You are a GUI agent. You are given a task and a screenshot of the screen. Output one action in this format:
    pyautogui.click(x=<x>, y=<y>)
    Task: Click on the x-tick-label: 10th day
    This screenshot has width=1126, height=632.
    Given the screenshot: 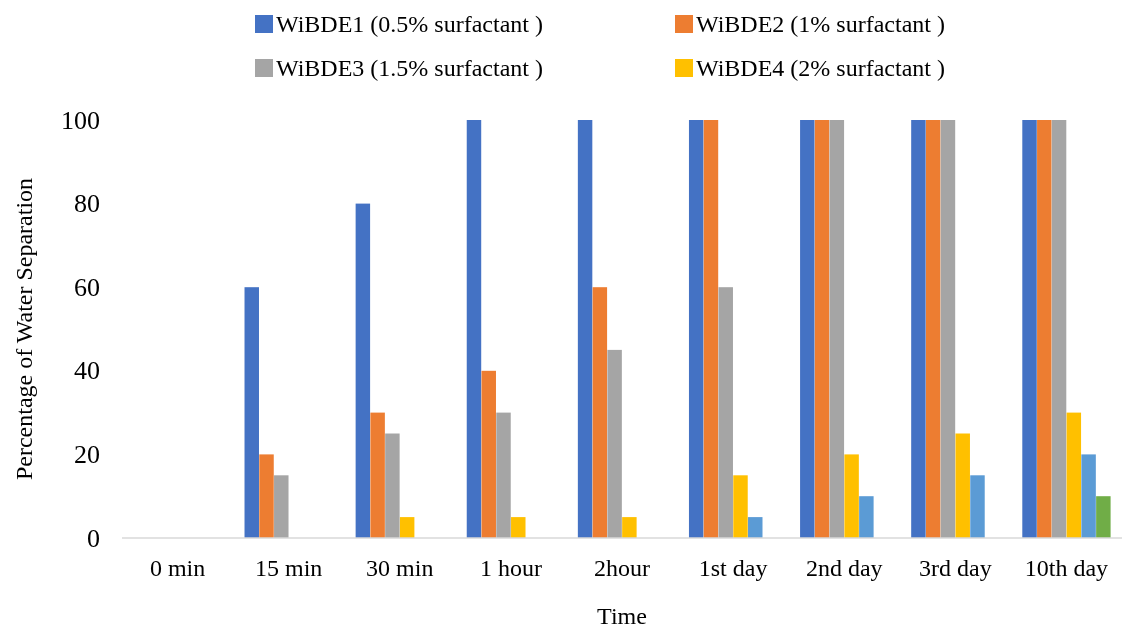 What is the action you would take?
    pyautogui.click(x=1066, y=568)
    